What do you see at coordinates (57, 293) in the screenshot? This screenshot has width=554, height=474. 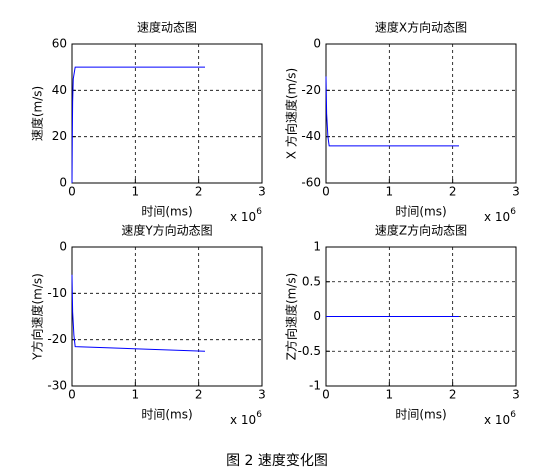 I see `y-tick-label: -10` at bounding box center [57, 293].